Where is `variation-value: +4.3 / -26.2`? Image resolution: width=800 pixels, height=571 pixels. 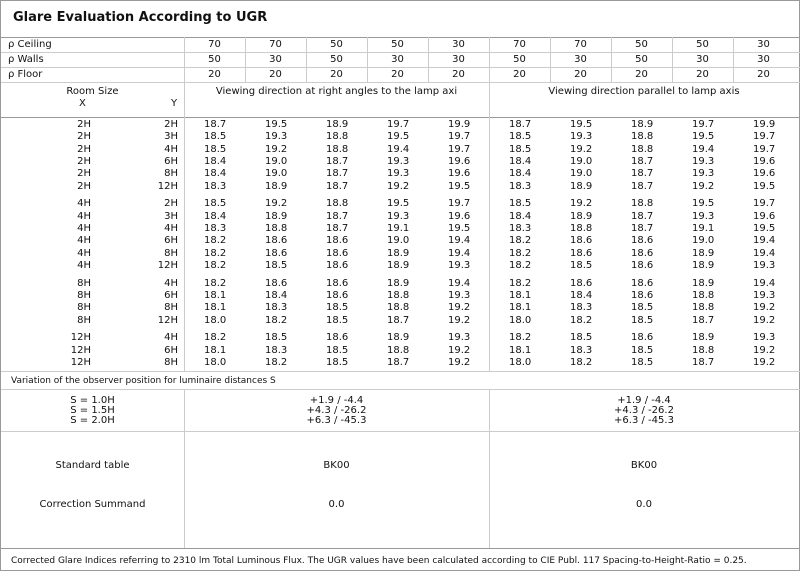
variation-value: +4.3 / -26.2 is located at coordinates (336, 410).